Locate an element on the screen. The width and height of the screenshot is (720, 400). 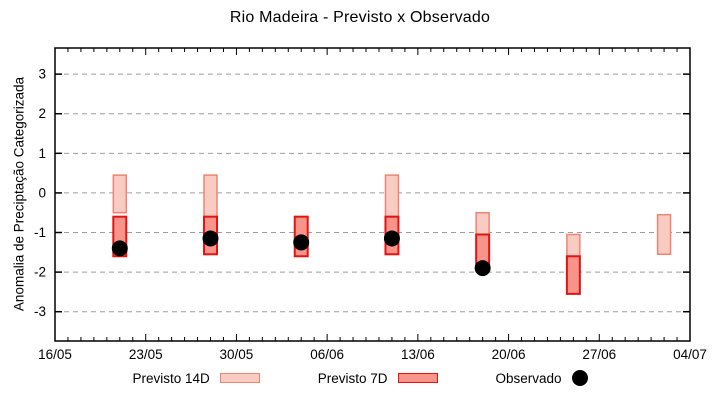
x-tick-label: 30/05 is located at coordinates (237, 354).